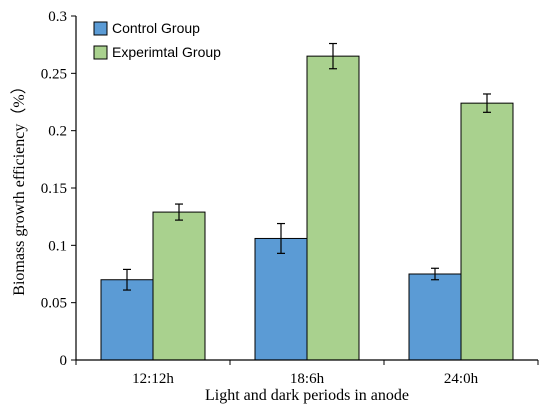 The image size is (550, 413). Describe the element at coordinates (461, 379) in the screenshot. I see `x-tick-label: 24:0h` at that location.